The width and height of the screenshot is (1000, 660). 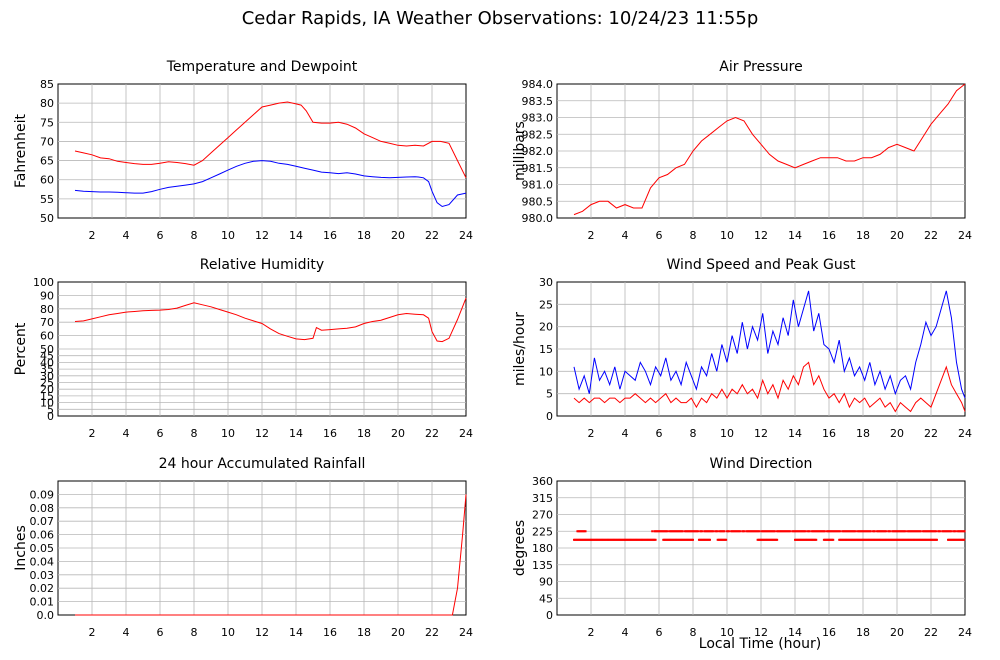 I want to click on chart-title: Relative Humidity, so click(x=262, y=265).